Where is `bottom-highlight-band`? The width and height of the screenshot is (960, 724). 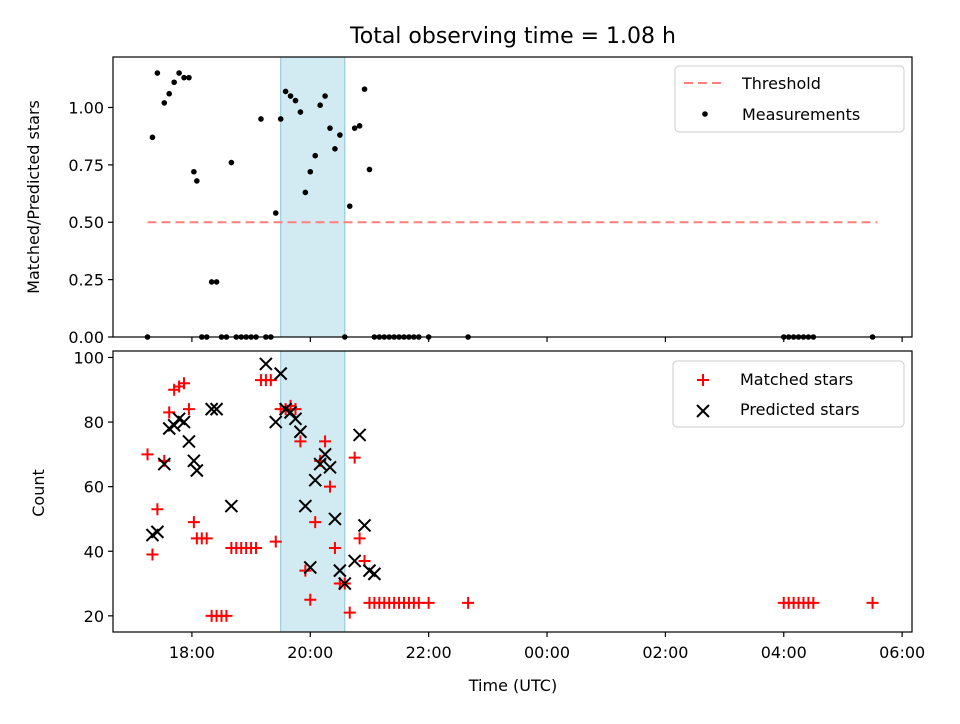
bottom-highlight-band is located at coordinates (313, 491).